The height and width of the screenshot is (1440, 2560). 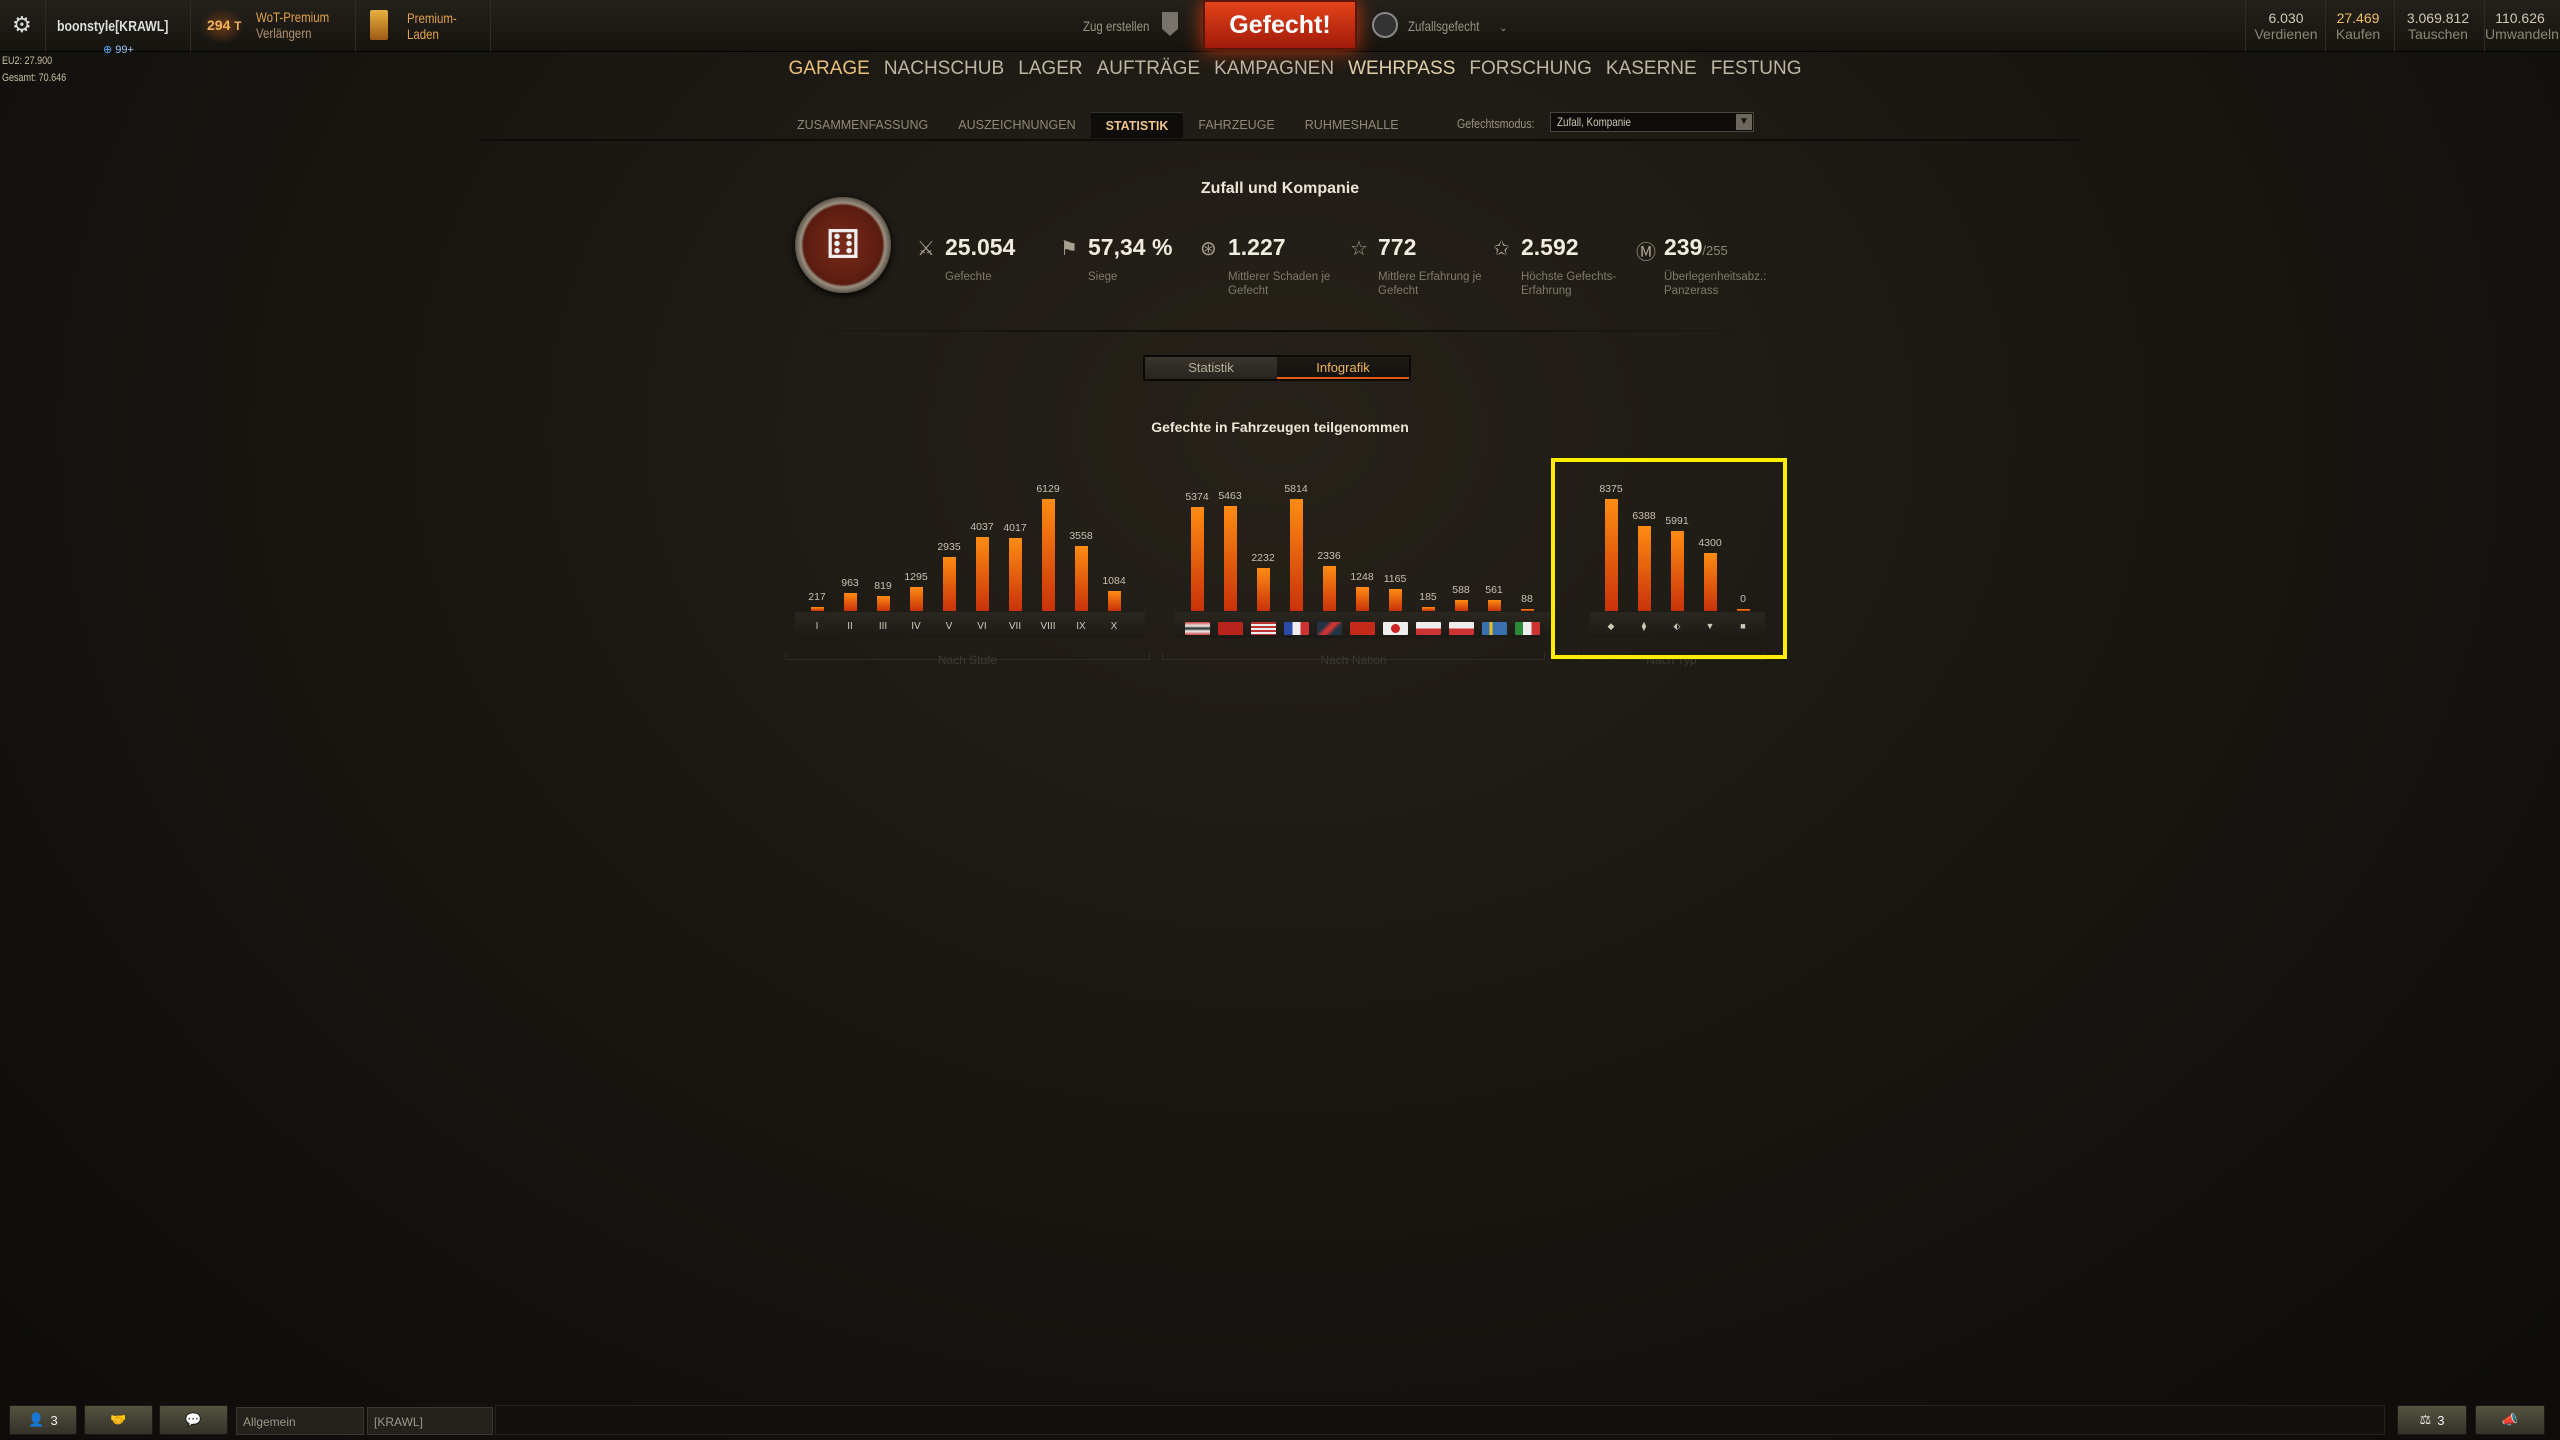 I want to click on channel-krawl: [KRAWL], so click(x=430, y=1421).